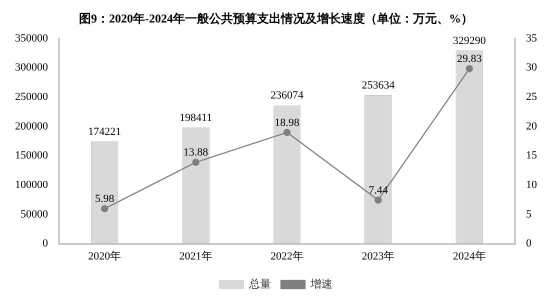 The width and height of the screenshot is (552, 308). I want to click on data-label: 18.98, so click(287, 122).